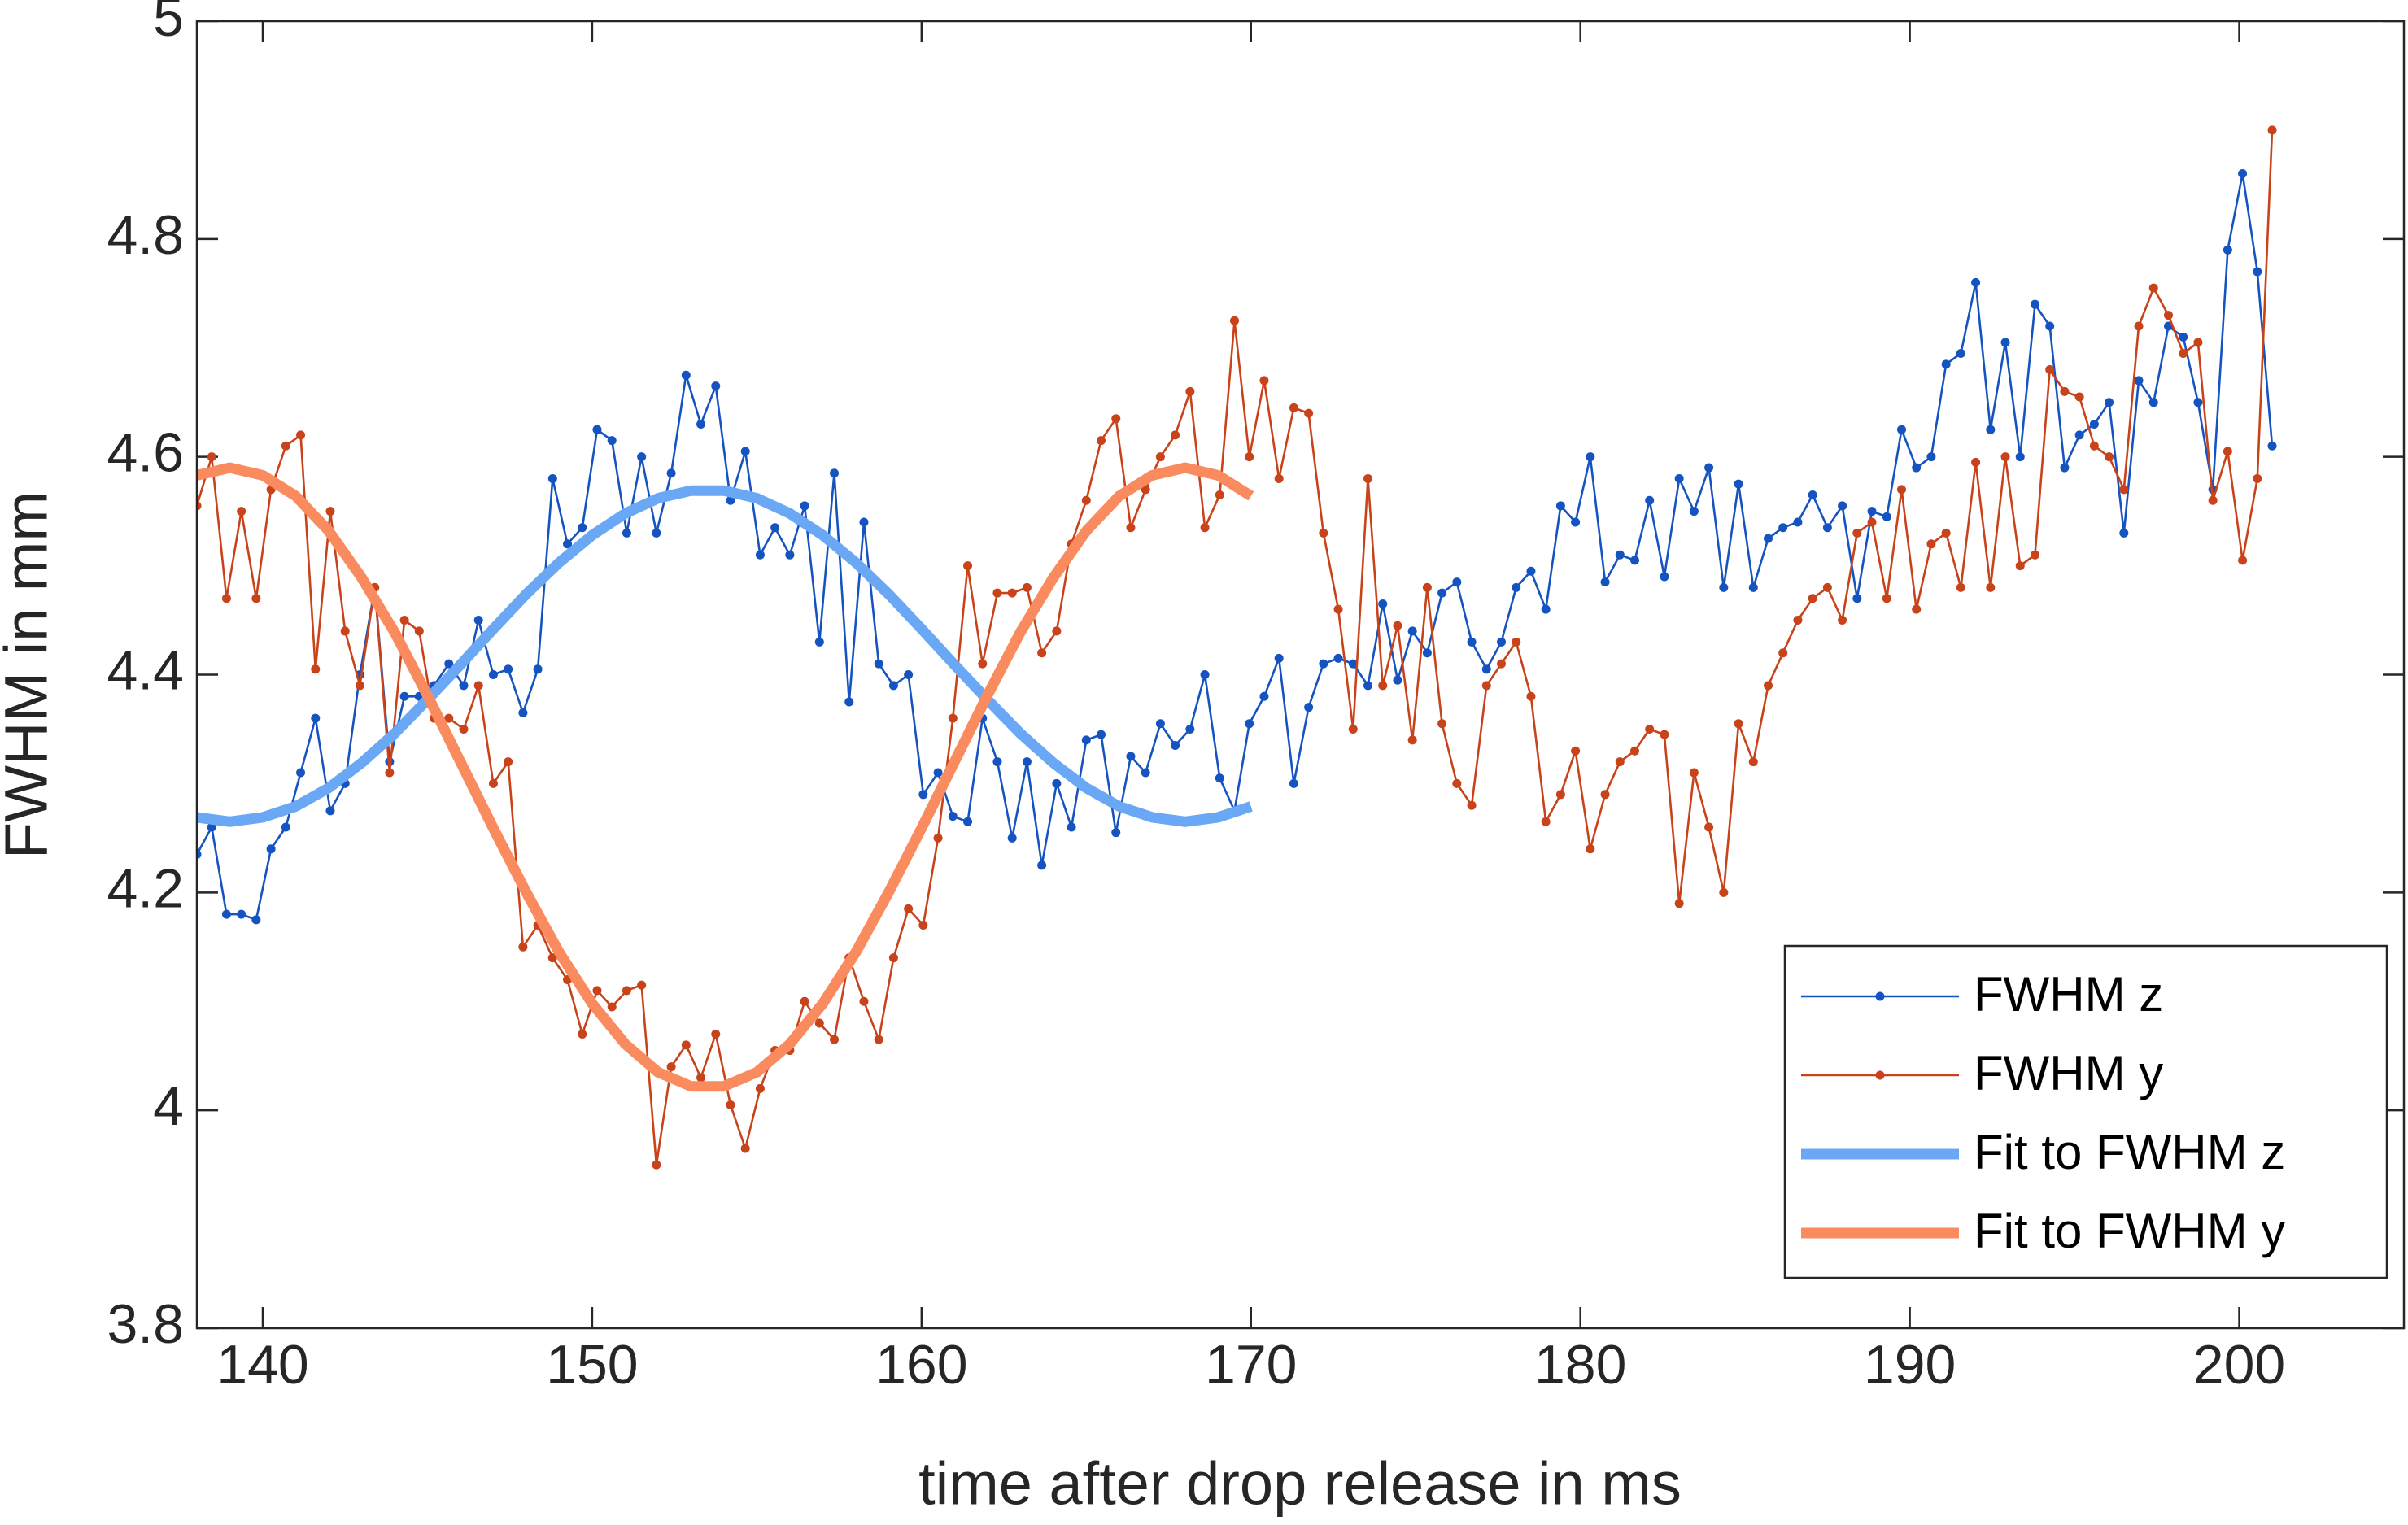  I want to click on legend-marker, so click(1880, 1075).